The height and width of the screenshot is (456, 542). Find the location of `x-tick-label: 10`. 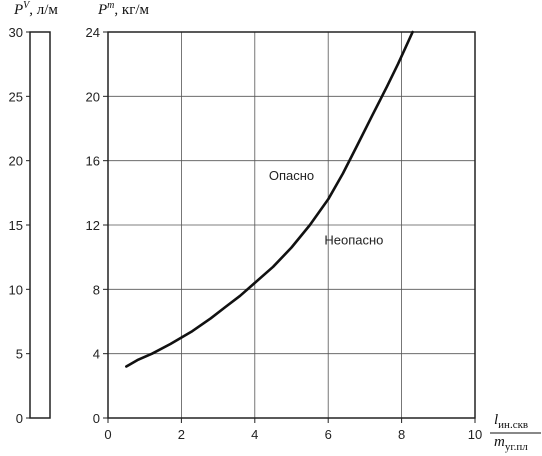

x-tick-label: 10 is located at coordinates (475, 434).